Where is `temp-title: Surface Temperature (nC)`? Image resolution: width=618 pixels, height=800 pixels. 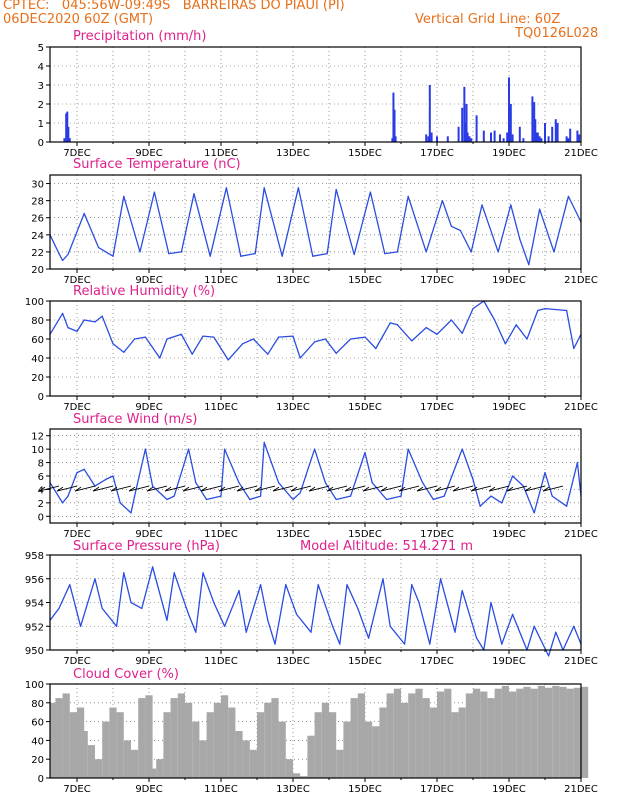
temp-title: Surface Temperature (nC) is located at coordinates (157, 164).